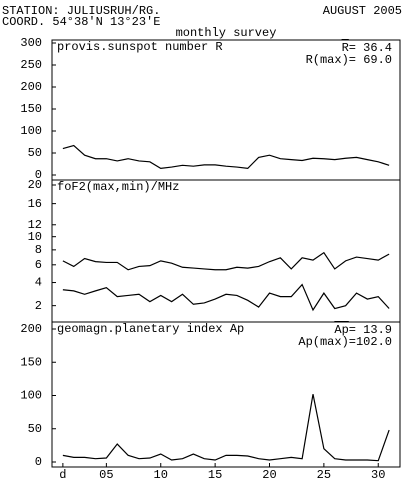  What do you see at coordinates (362, 11) in the screenshot?
I see `period: AUGUST 2005` at bounding box center [362, 11].